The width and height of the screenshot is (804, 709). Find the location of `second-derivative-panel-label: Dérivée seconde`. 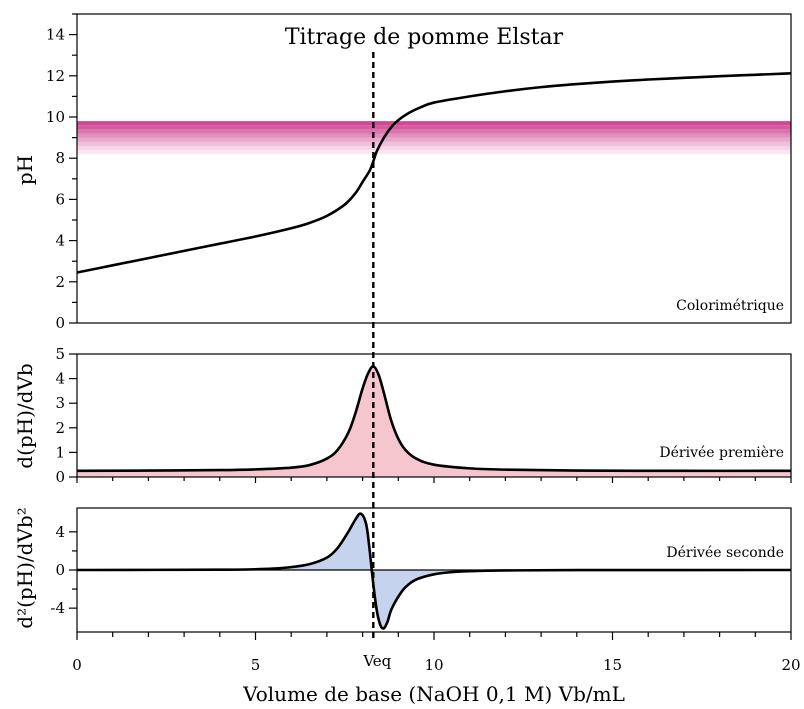

second-derivative-panel-label: Dérivée seconde is located at coordinates (725, 553).